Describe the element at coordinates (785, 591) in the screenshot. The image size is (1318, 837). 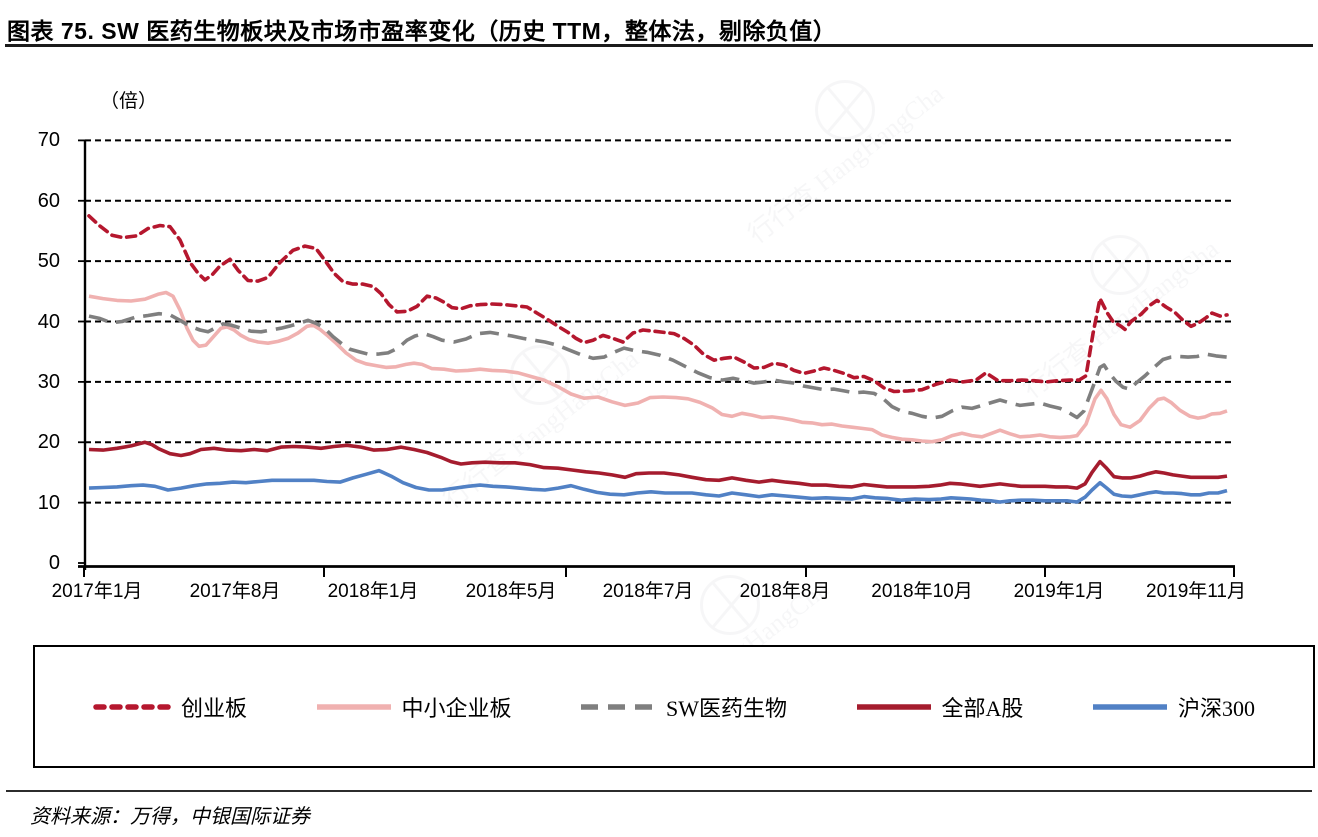
I see `x-tick-label: 2018年8月` at that location.